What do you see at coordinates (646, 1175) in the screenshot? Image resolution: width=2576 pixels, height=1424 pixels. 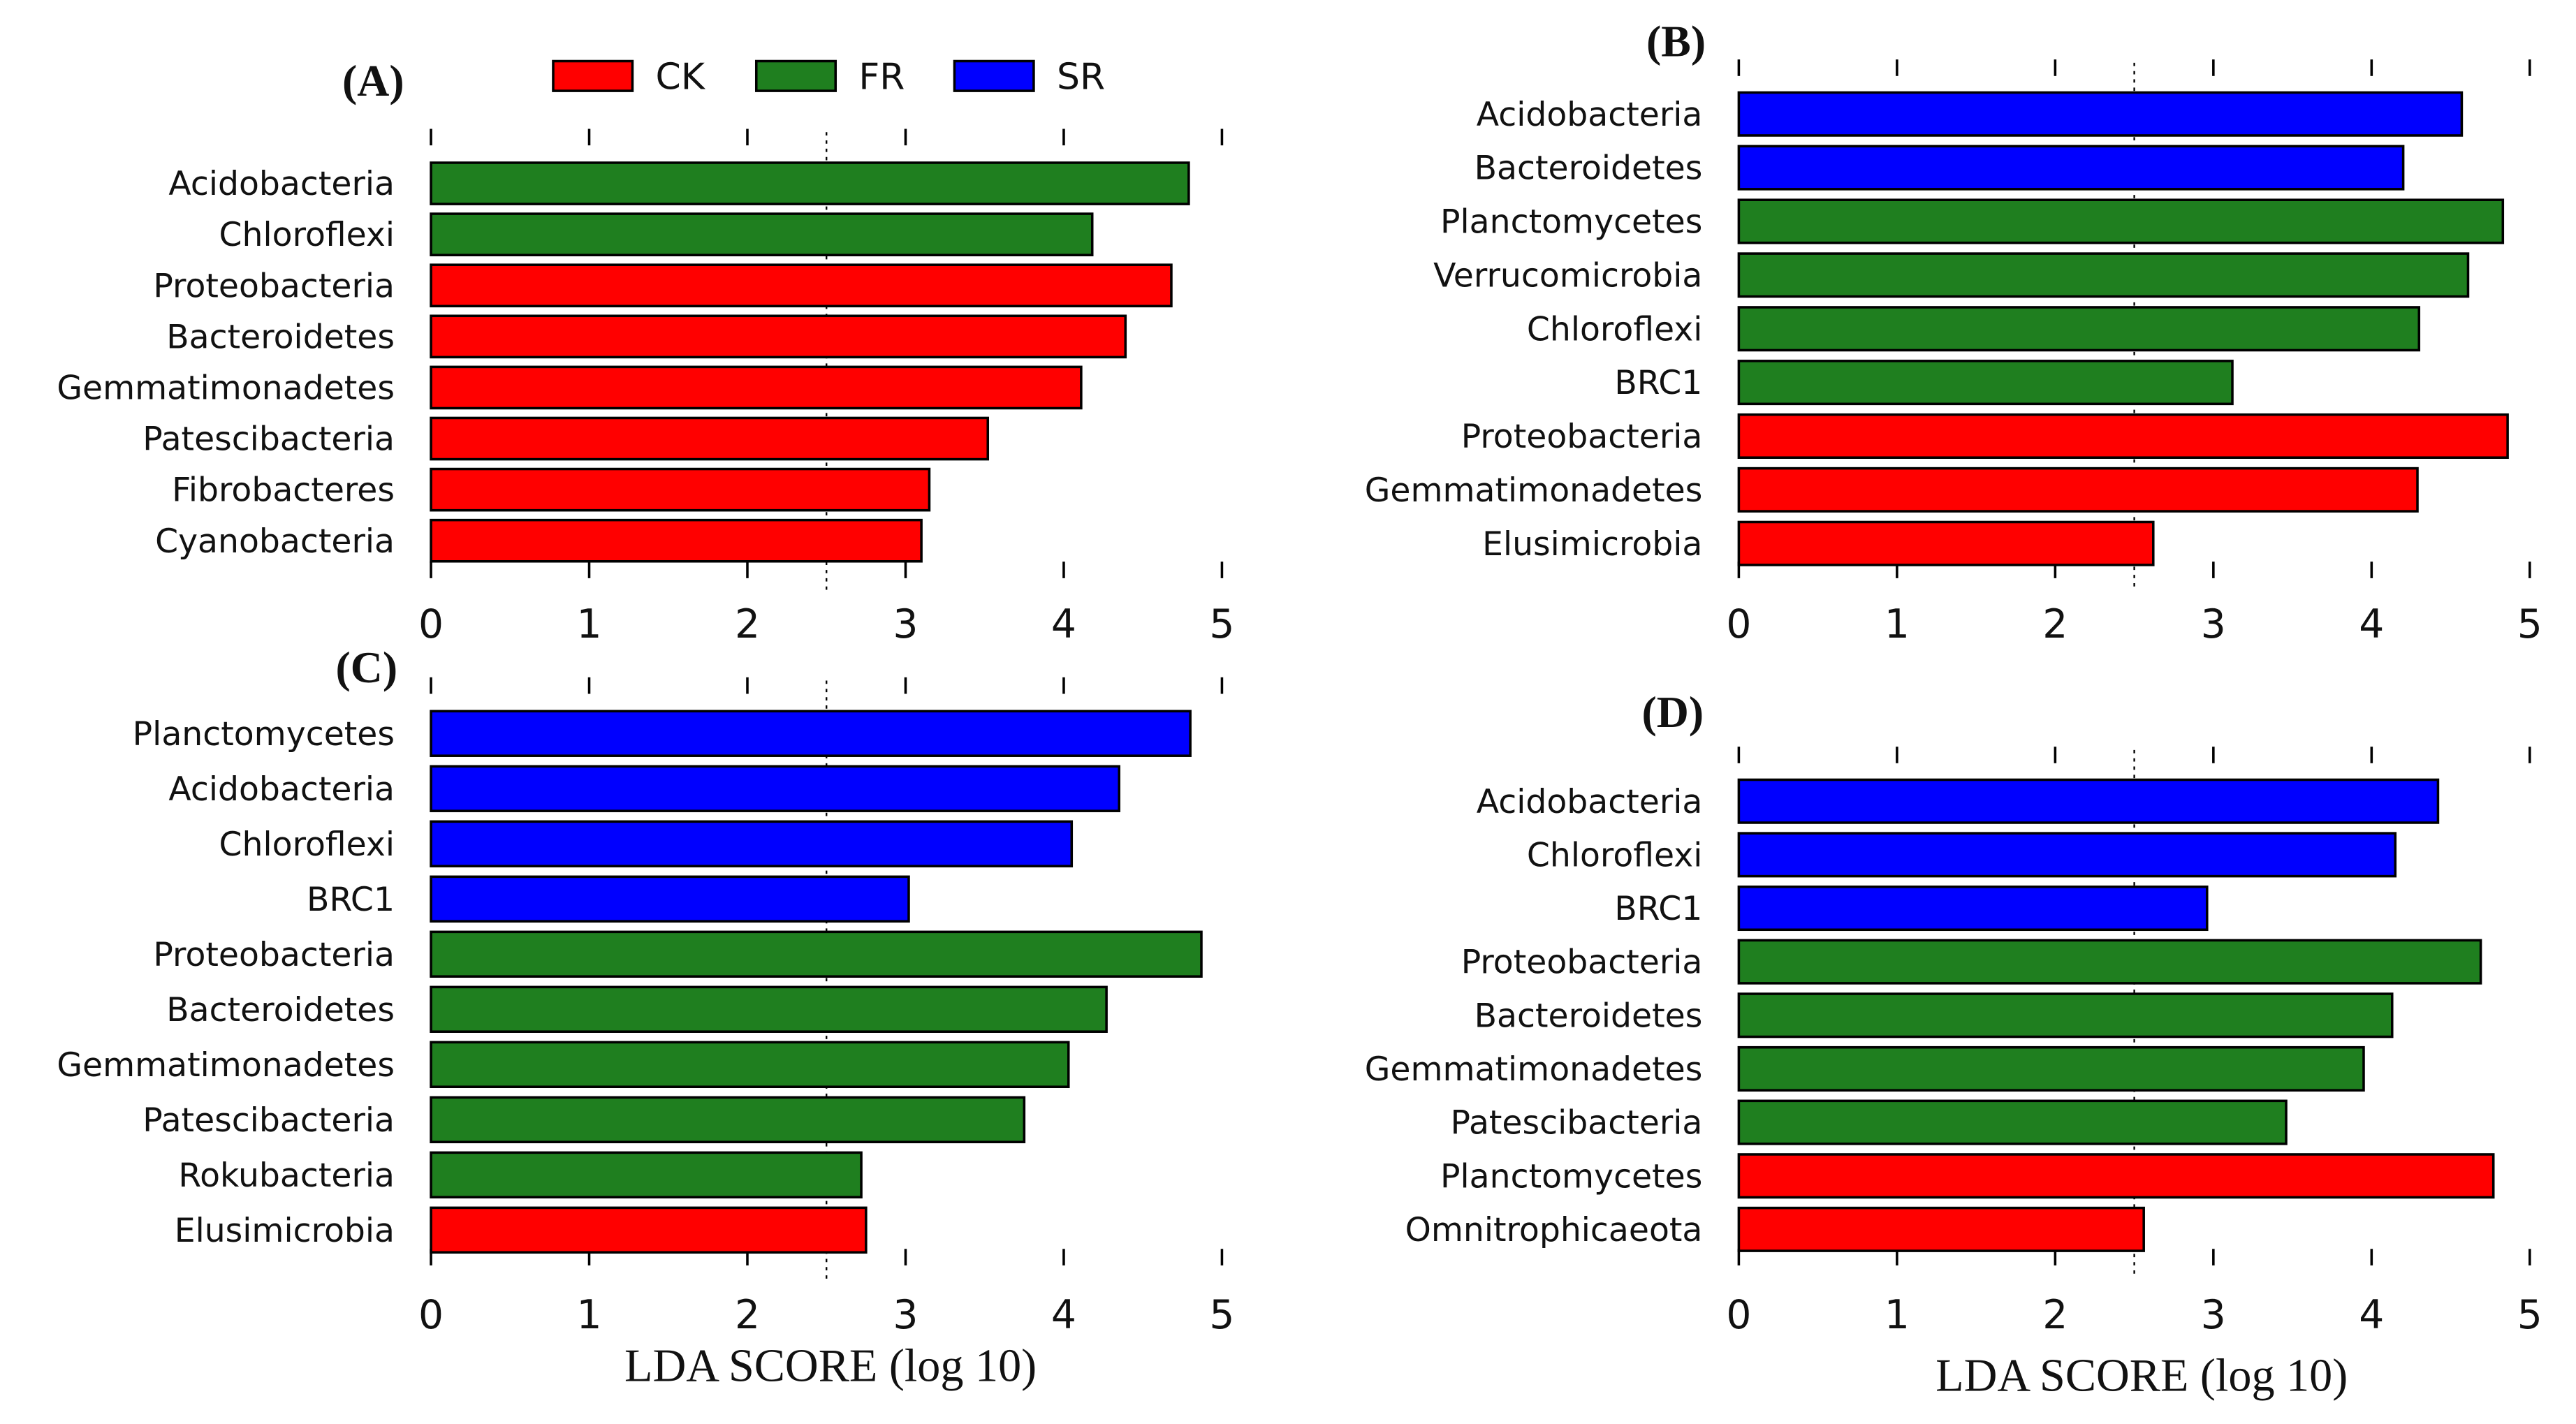 I see `bar-rokubacteria` at bounding box center [646, 1175].